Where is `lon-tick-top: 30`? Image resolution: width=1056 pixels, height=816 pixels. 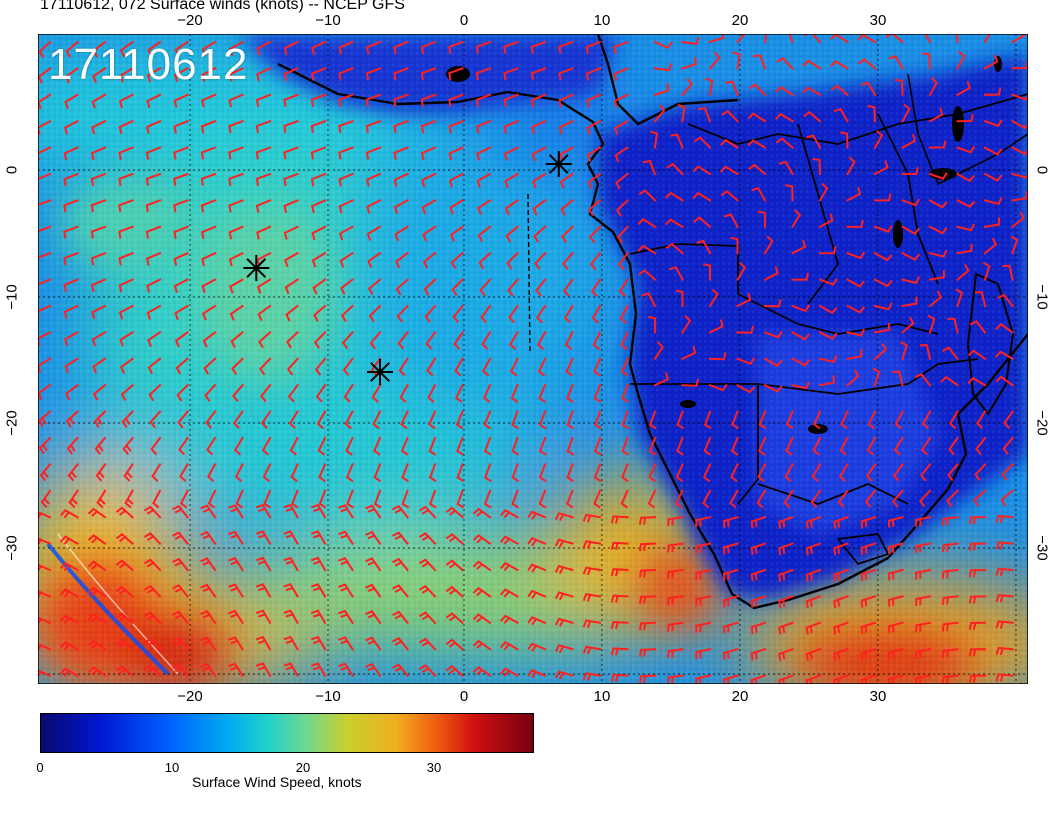
lon-tick-top: 30 is located at coordinates (878, 20).